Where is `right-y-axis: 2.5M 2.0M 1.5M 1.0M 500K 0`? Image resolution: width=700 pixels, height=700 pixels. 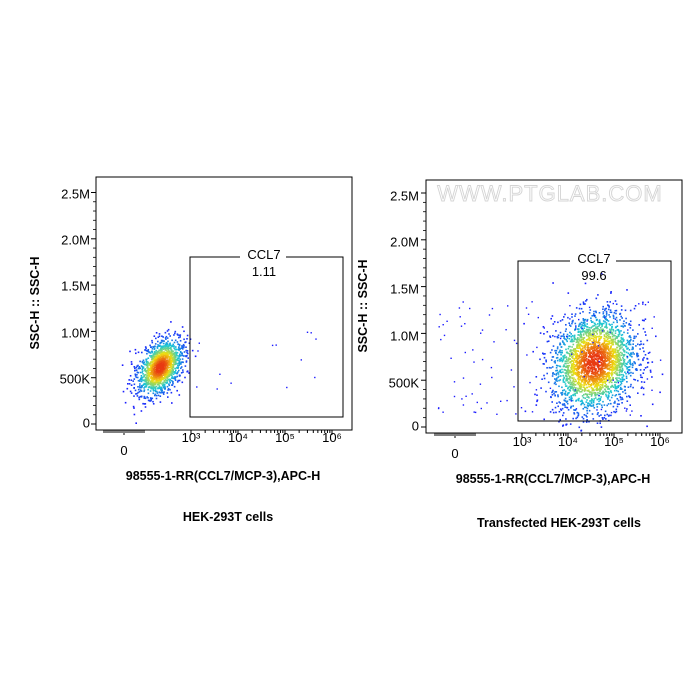 right-y-axis: 2.5M 2.0M 1.5M 1.0M 500K 0 is located at coordinates (407, 310).